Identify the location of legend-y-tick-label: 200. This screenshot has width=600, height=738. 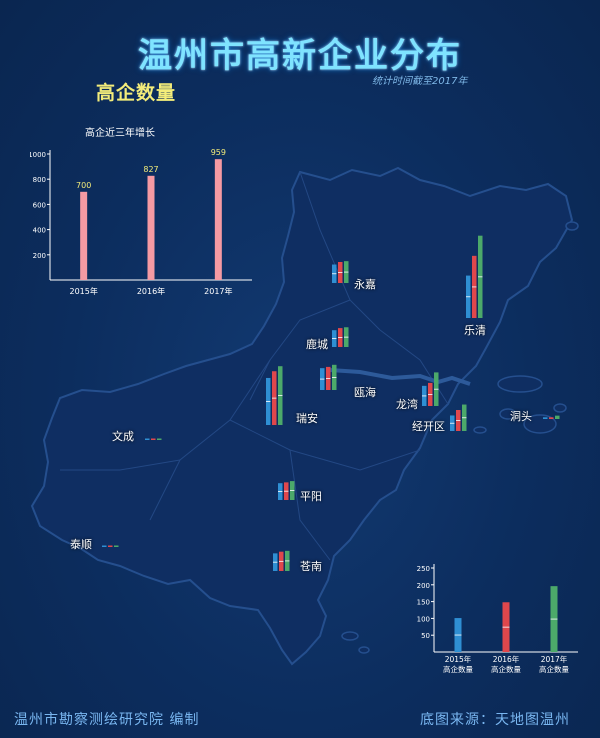
(423, 586).